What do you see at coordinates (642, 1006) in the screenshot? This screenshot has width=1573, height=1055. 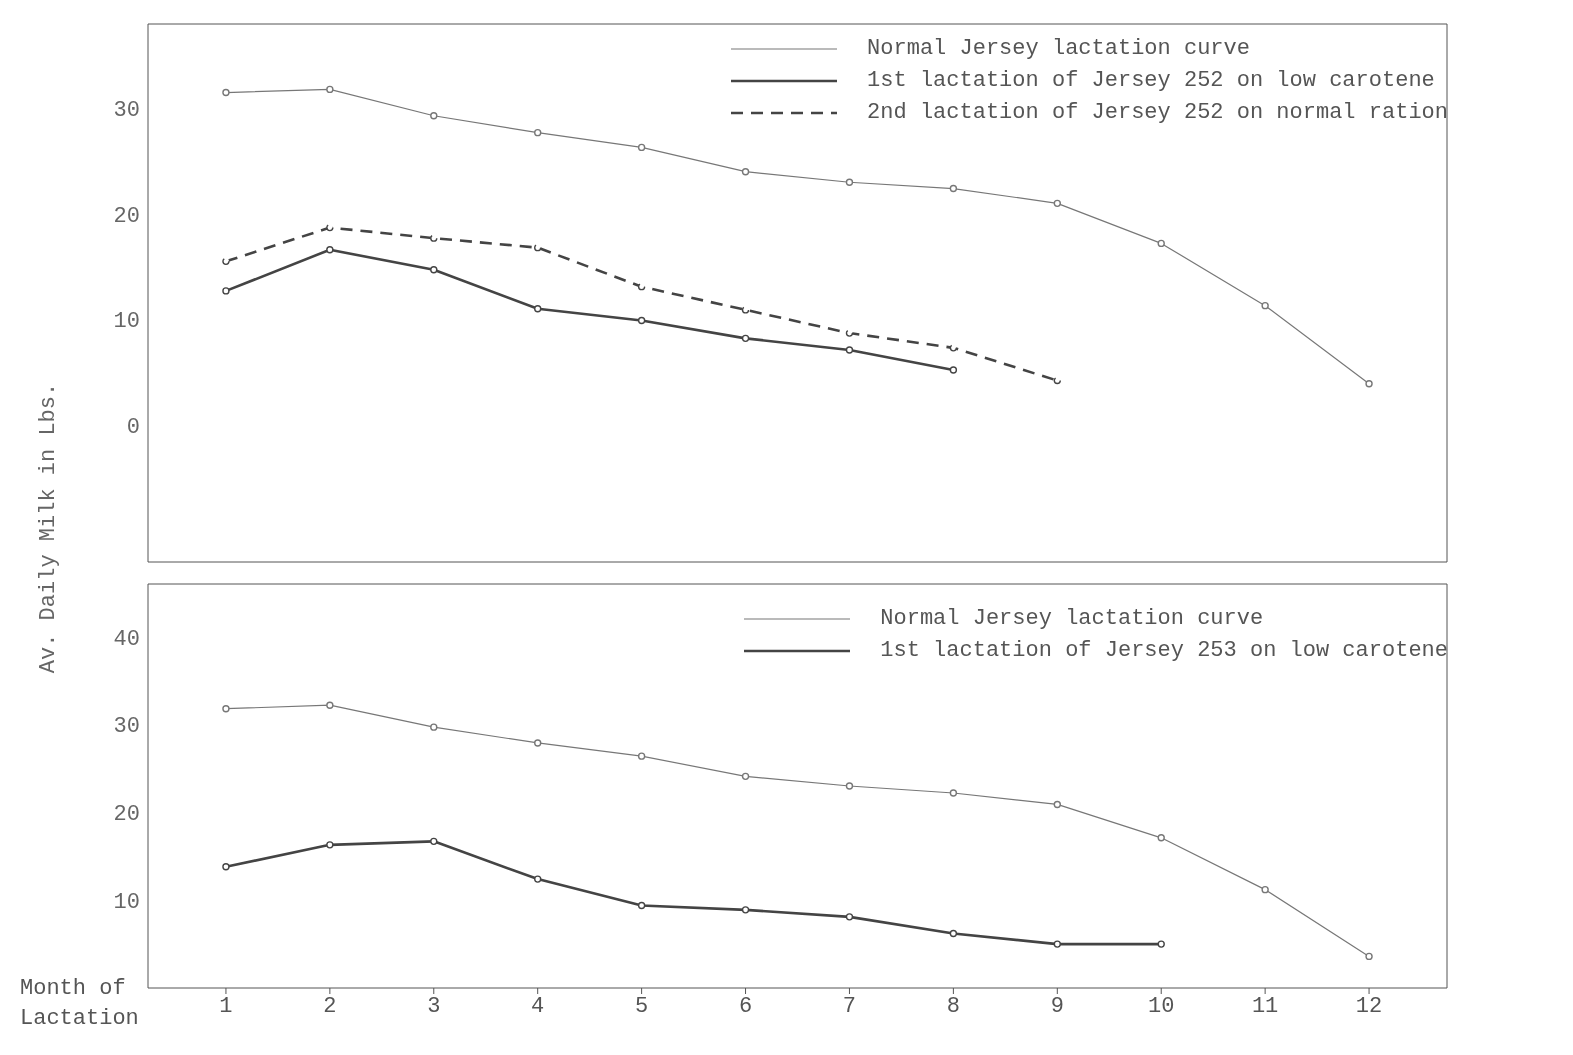 I see `x-tick-label: 5` at bounding box center [642, 1006].